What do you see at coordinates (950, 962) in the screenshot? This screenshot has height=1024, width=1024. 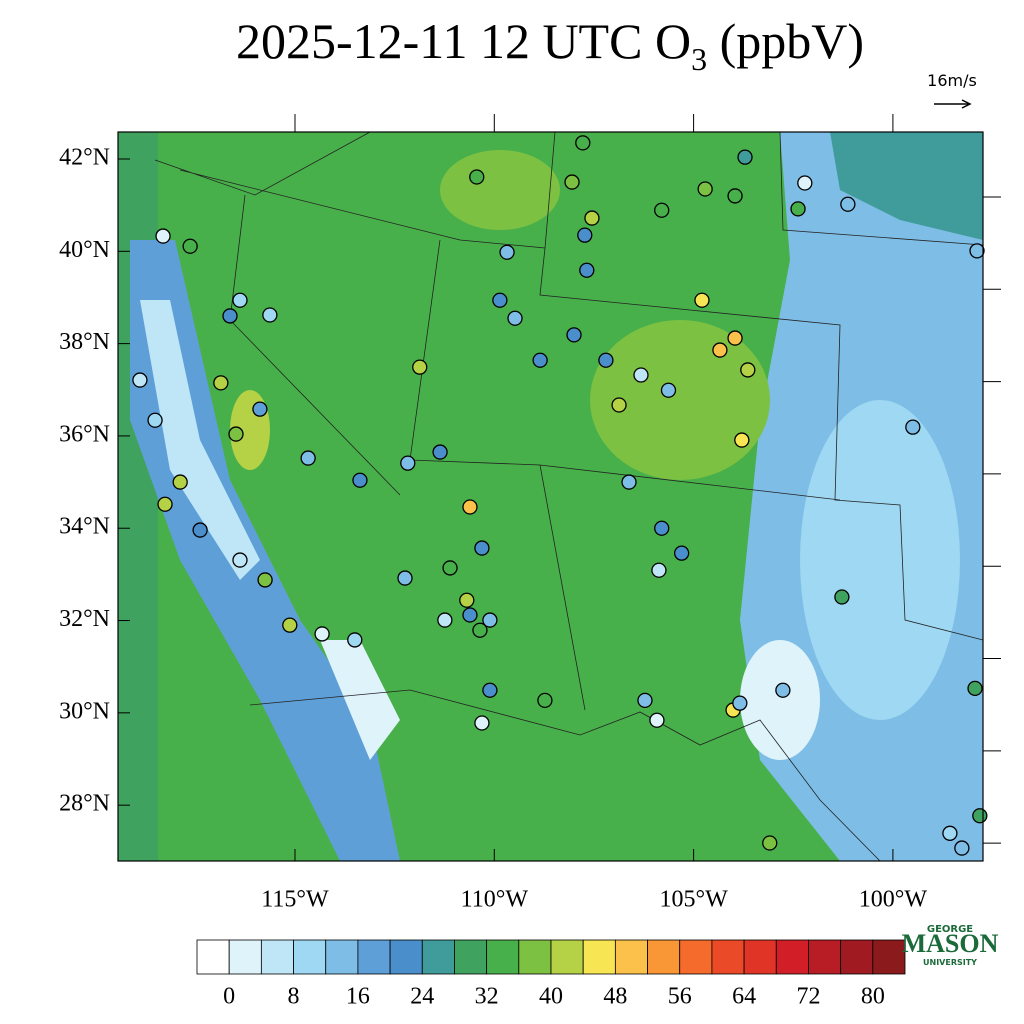 I see `logo-bottom: UNIVERSITY` at bounding box center [950, 962].